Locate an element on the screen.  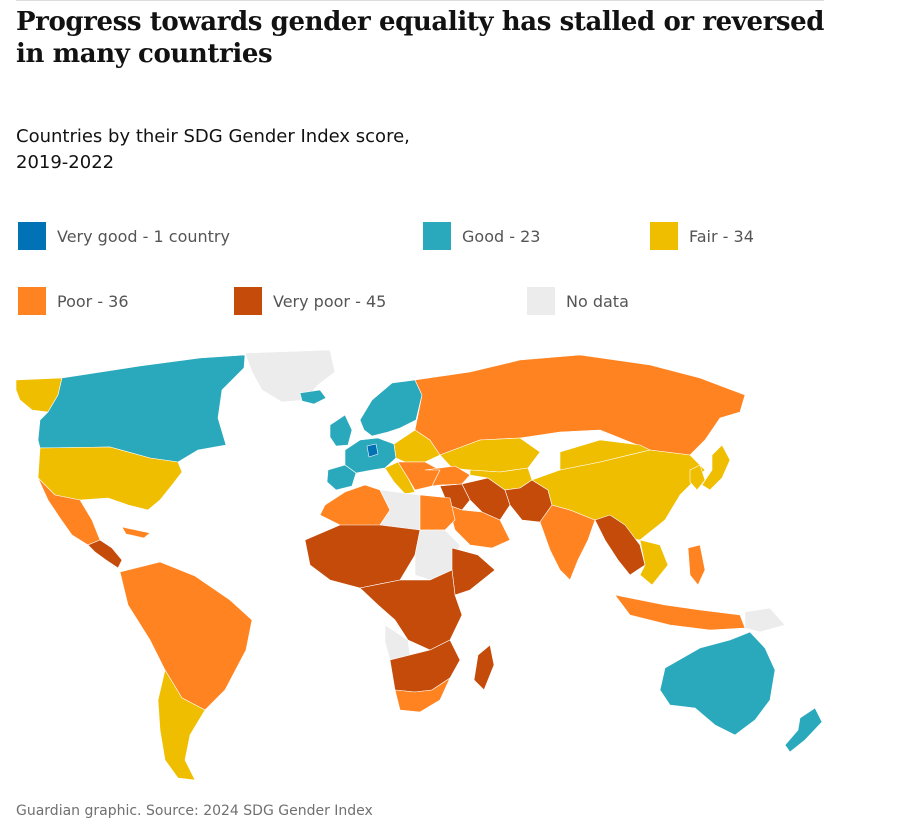
legend-item-very-poor: Very poor - 45 is located at coordinates (310, 301).